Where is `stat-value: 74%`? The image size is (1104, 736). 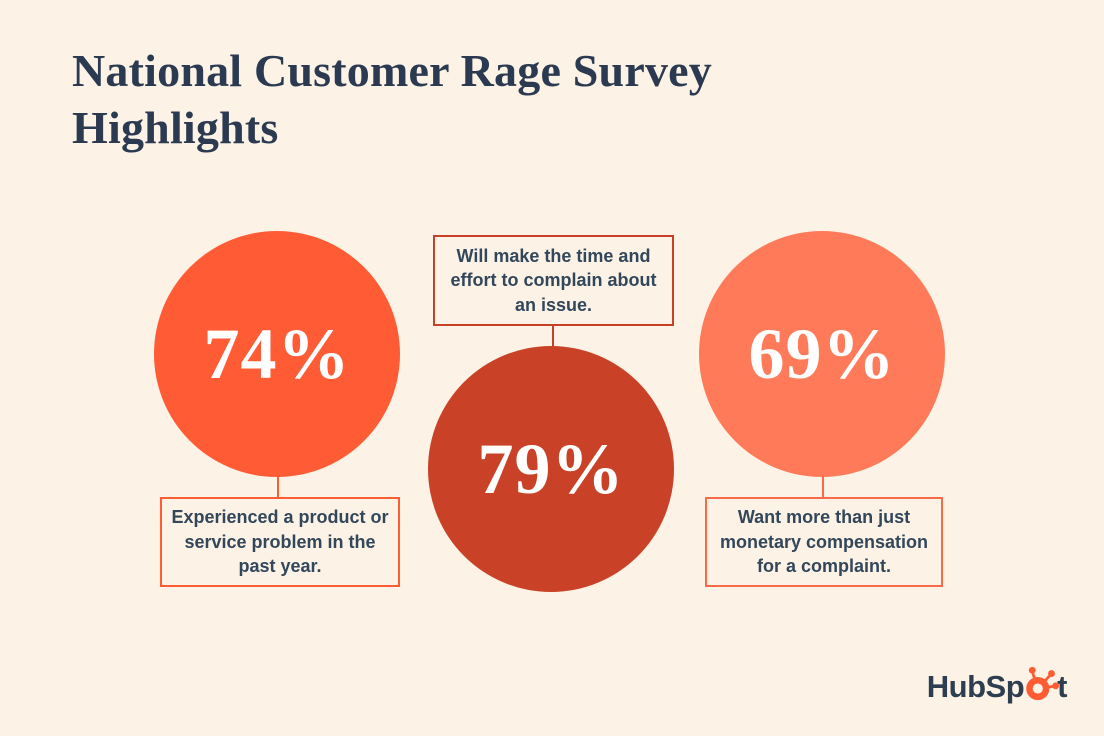 stat-value: 74% is located at coordinates (277, 353).